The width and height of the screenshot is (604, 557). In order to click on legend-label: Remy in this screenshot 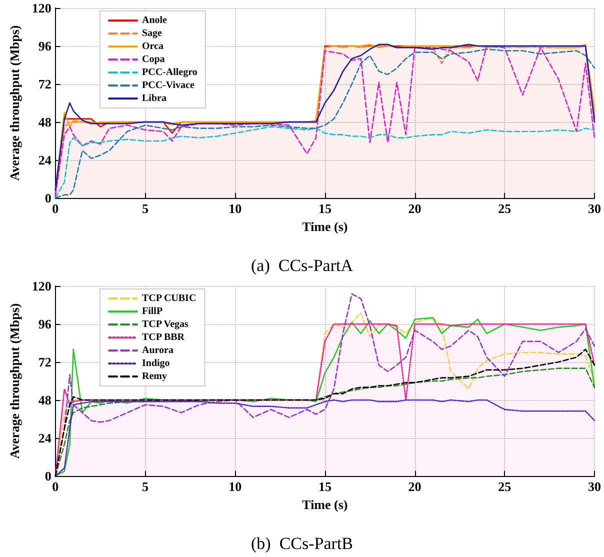, I will do `click(154, 376)`.